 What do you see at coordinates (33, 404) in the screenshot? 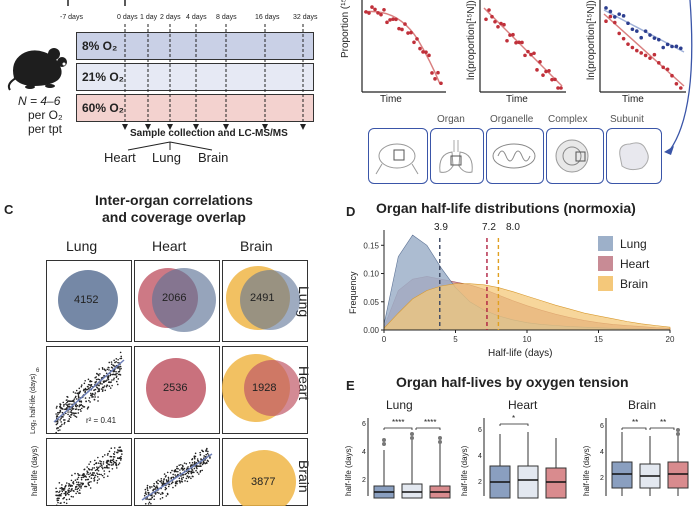
I see `scatter-ylabel-1: Log₂ half-life (days)` at bounding box center [33, 404].